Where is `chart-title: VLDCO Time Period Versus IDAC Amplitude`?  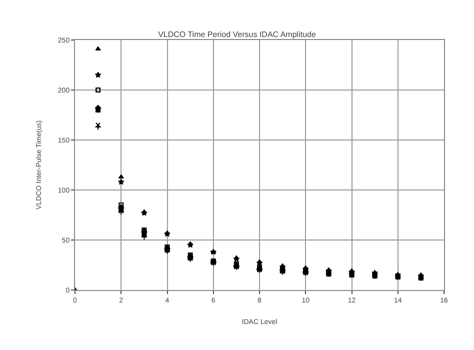
chart-title: VLDCO Time Period Versus IDAC Amplitude is located at coordinates (237, 34).